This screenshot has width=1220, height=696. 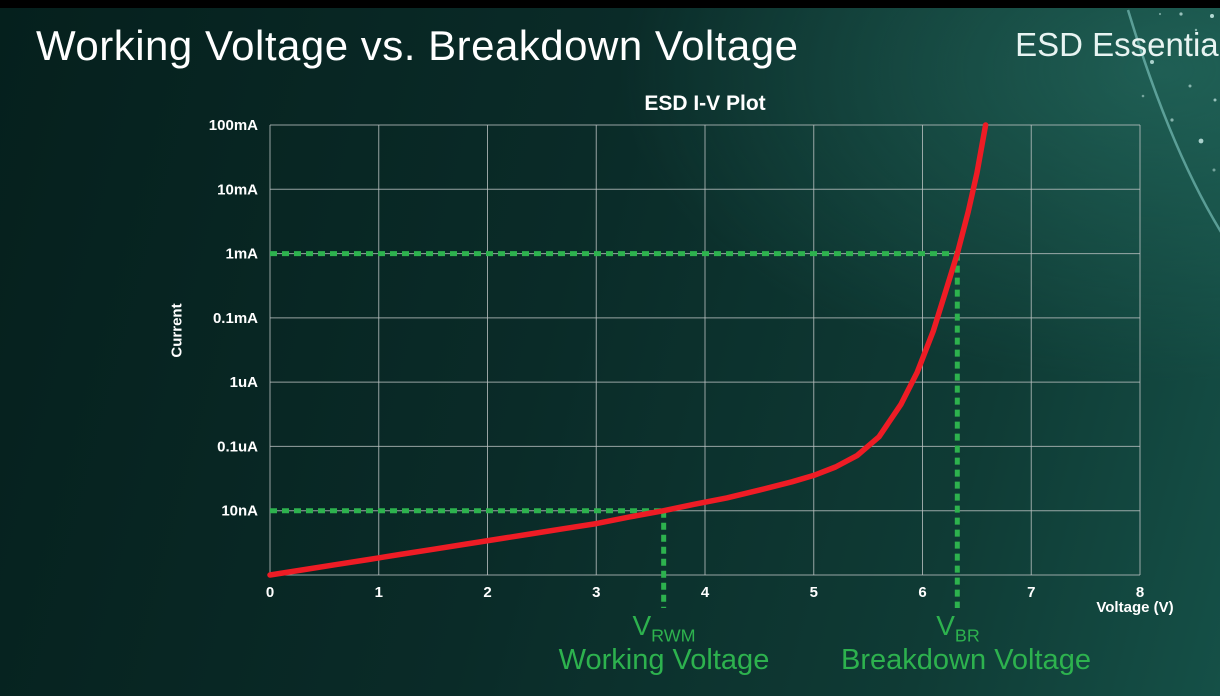 I want to click on vrwm-symbol: VRWM, so click(x=663, y=628).